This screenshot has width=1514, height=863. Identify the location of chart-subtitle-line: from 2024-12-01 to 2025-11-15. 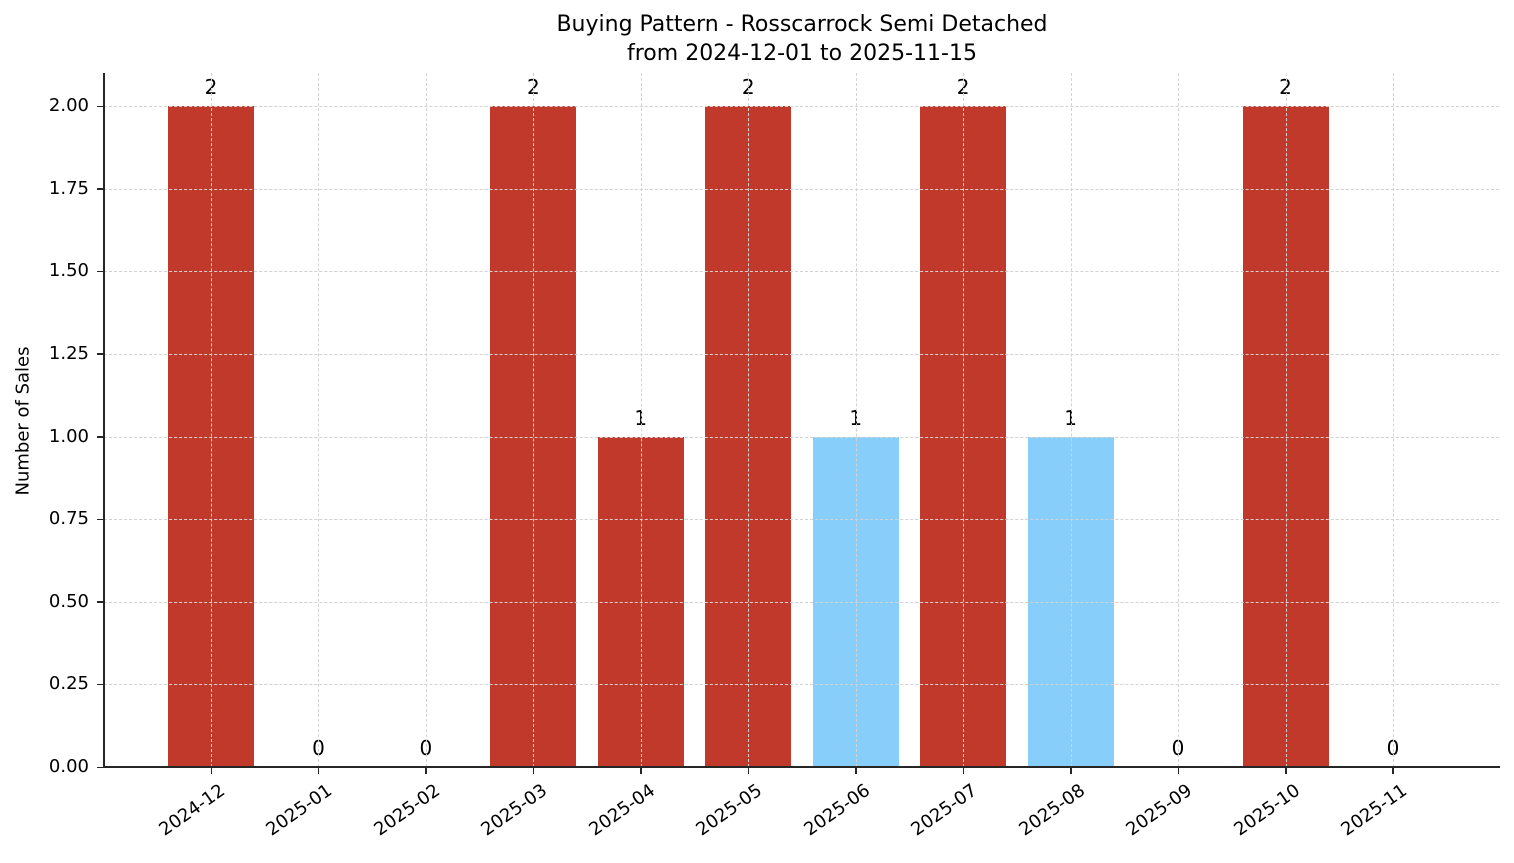
(802, 53).